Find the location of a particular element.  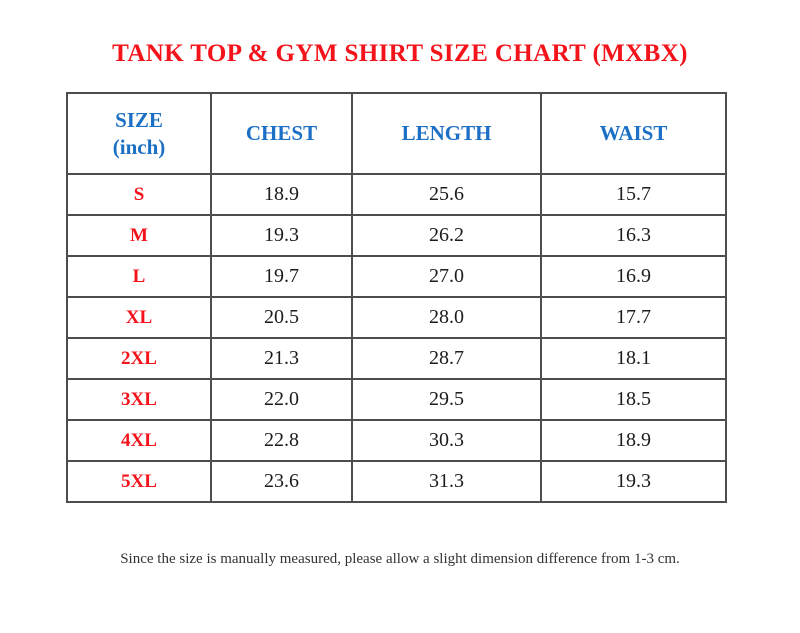

table-row: 4XL 22.8 30.3 18.9 is located at coordinates (396, 440).